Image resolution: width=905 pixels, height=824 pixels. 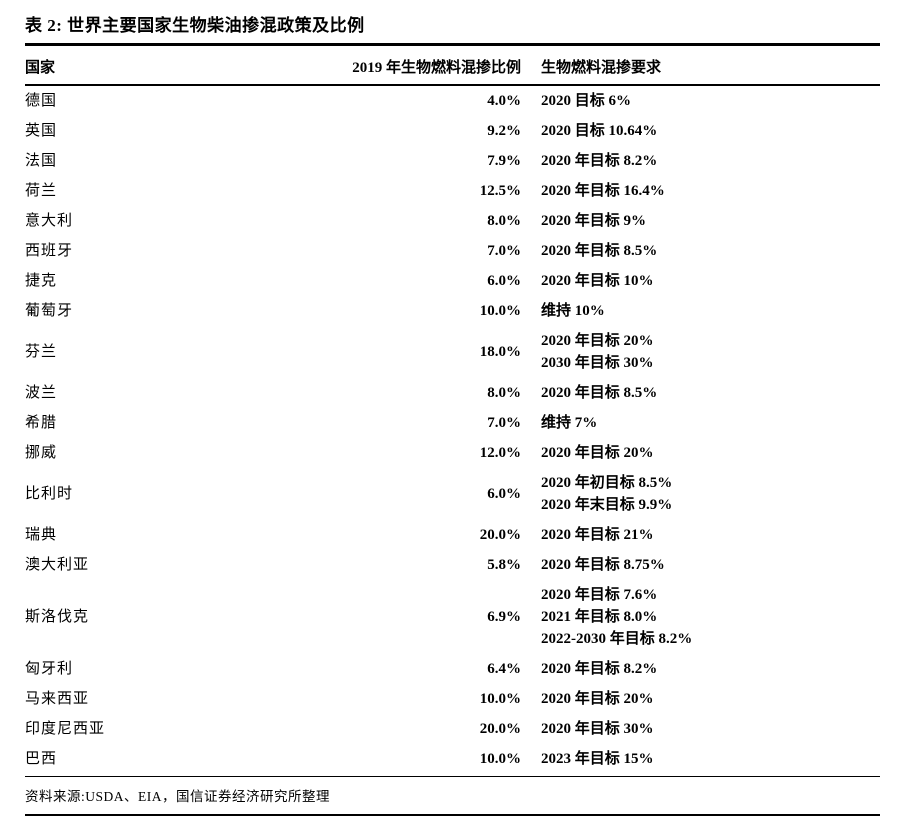 I want to click on requirement-line: 2022-2030 年目标 8.2%, so click(x=617, y=639).